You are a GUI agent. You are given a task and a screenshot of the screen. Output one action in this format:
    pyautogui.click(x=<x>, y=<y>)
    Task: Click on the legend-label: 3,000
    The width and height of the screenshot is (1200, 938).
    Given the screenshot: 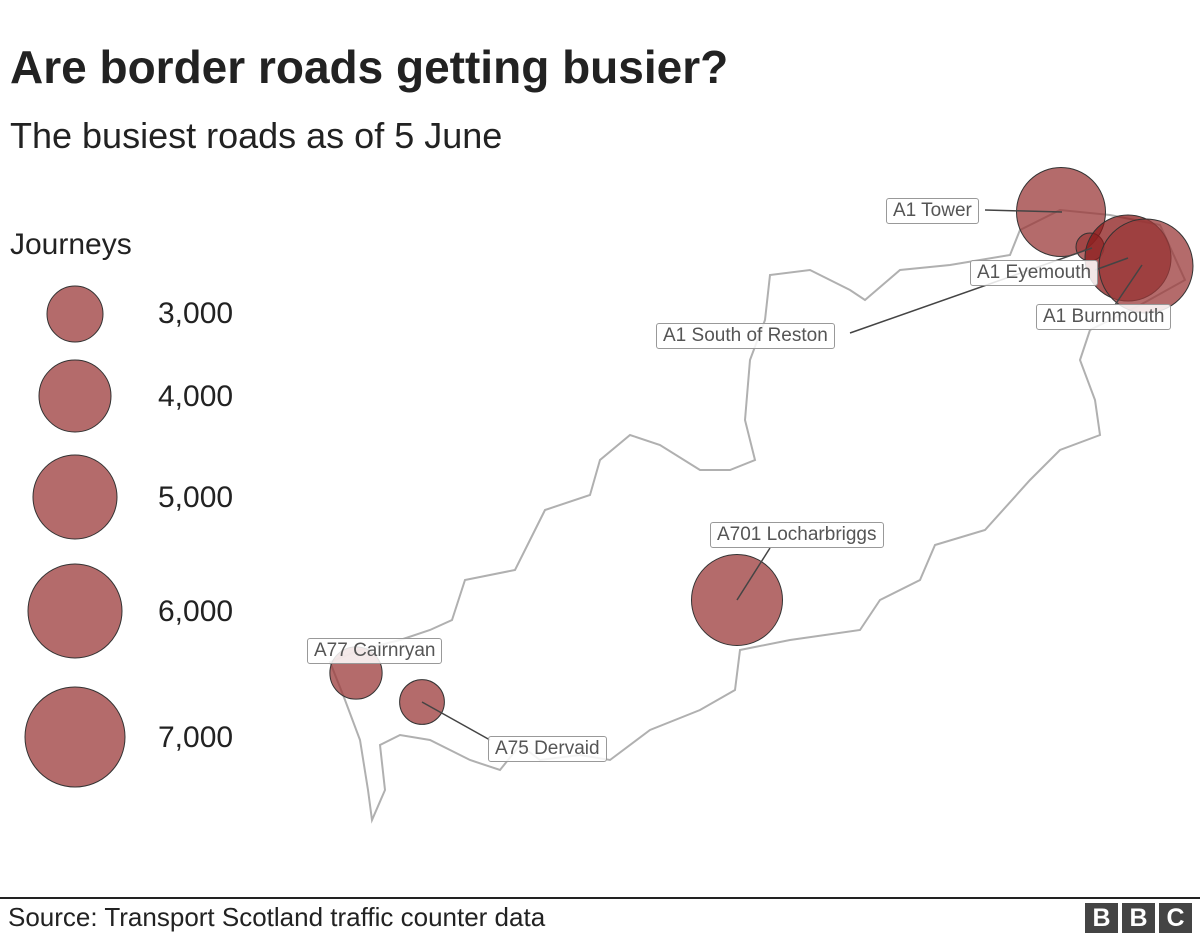 What is the action you would take?
    pyautogui.click(x=196, y=313)
    